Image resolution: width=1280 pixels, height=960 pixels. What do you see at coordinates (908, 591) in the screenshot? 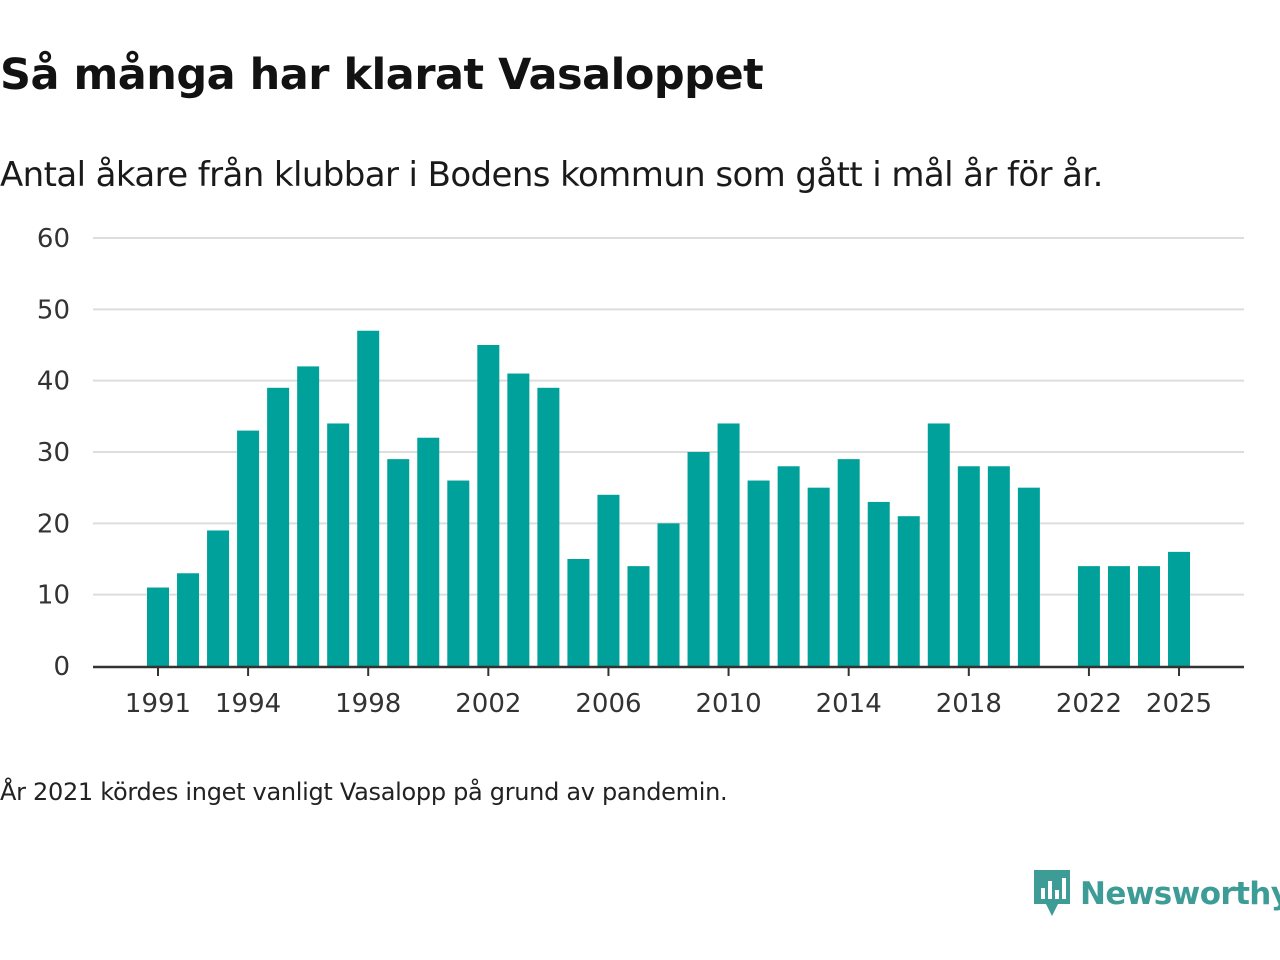
I see `bar-2016` at bounding box center [908, 591].